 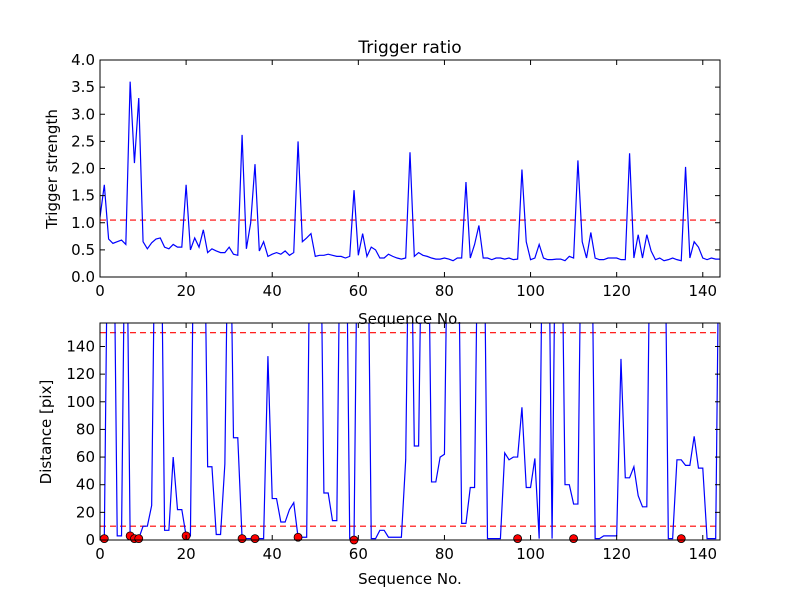 What do you see at coordinates (90, 540) in the screenshot?
I see `y-tick-label: 0` at bounding box center [90, 540].